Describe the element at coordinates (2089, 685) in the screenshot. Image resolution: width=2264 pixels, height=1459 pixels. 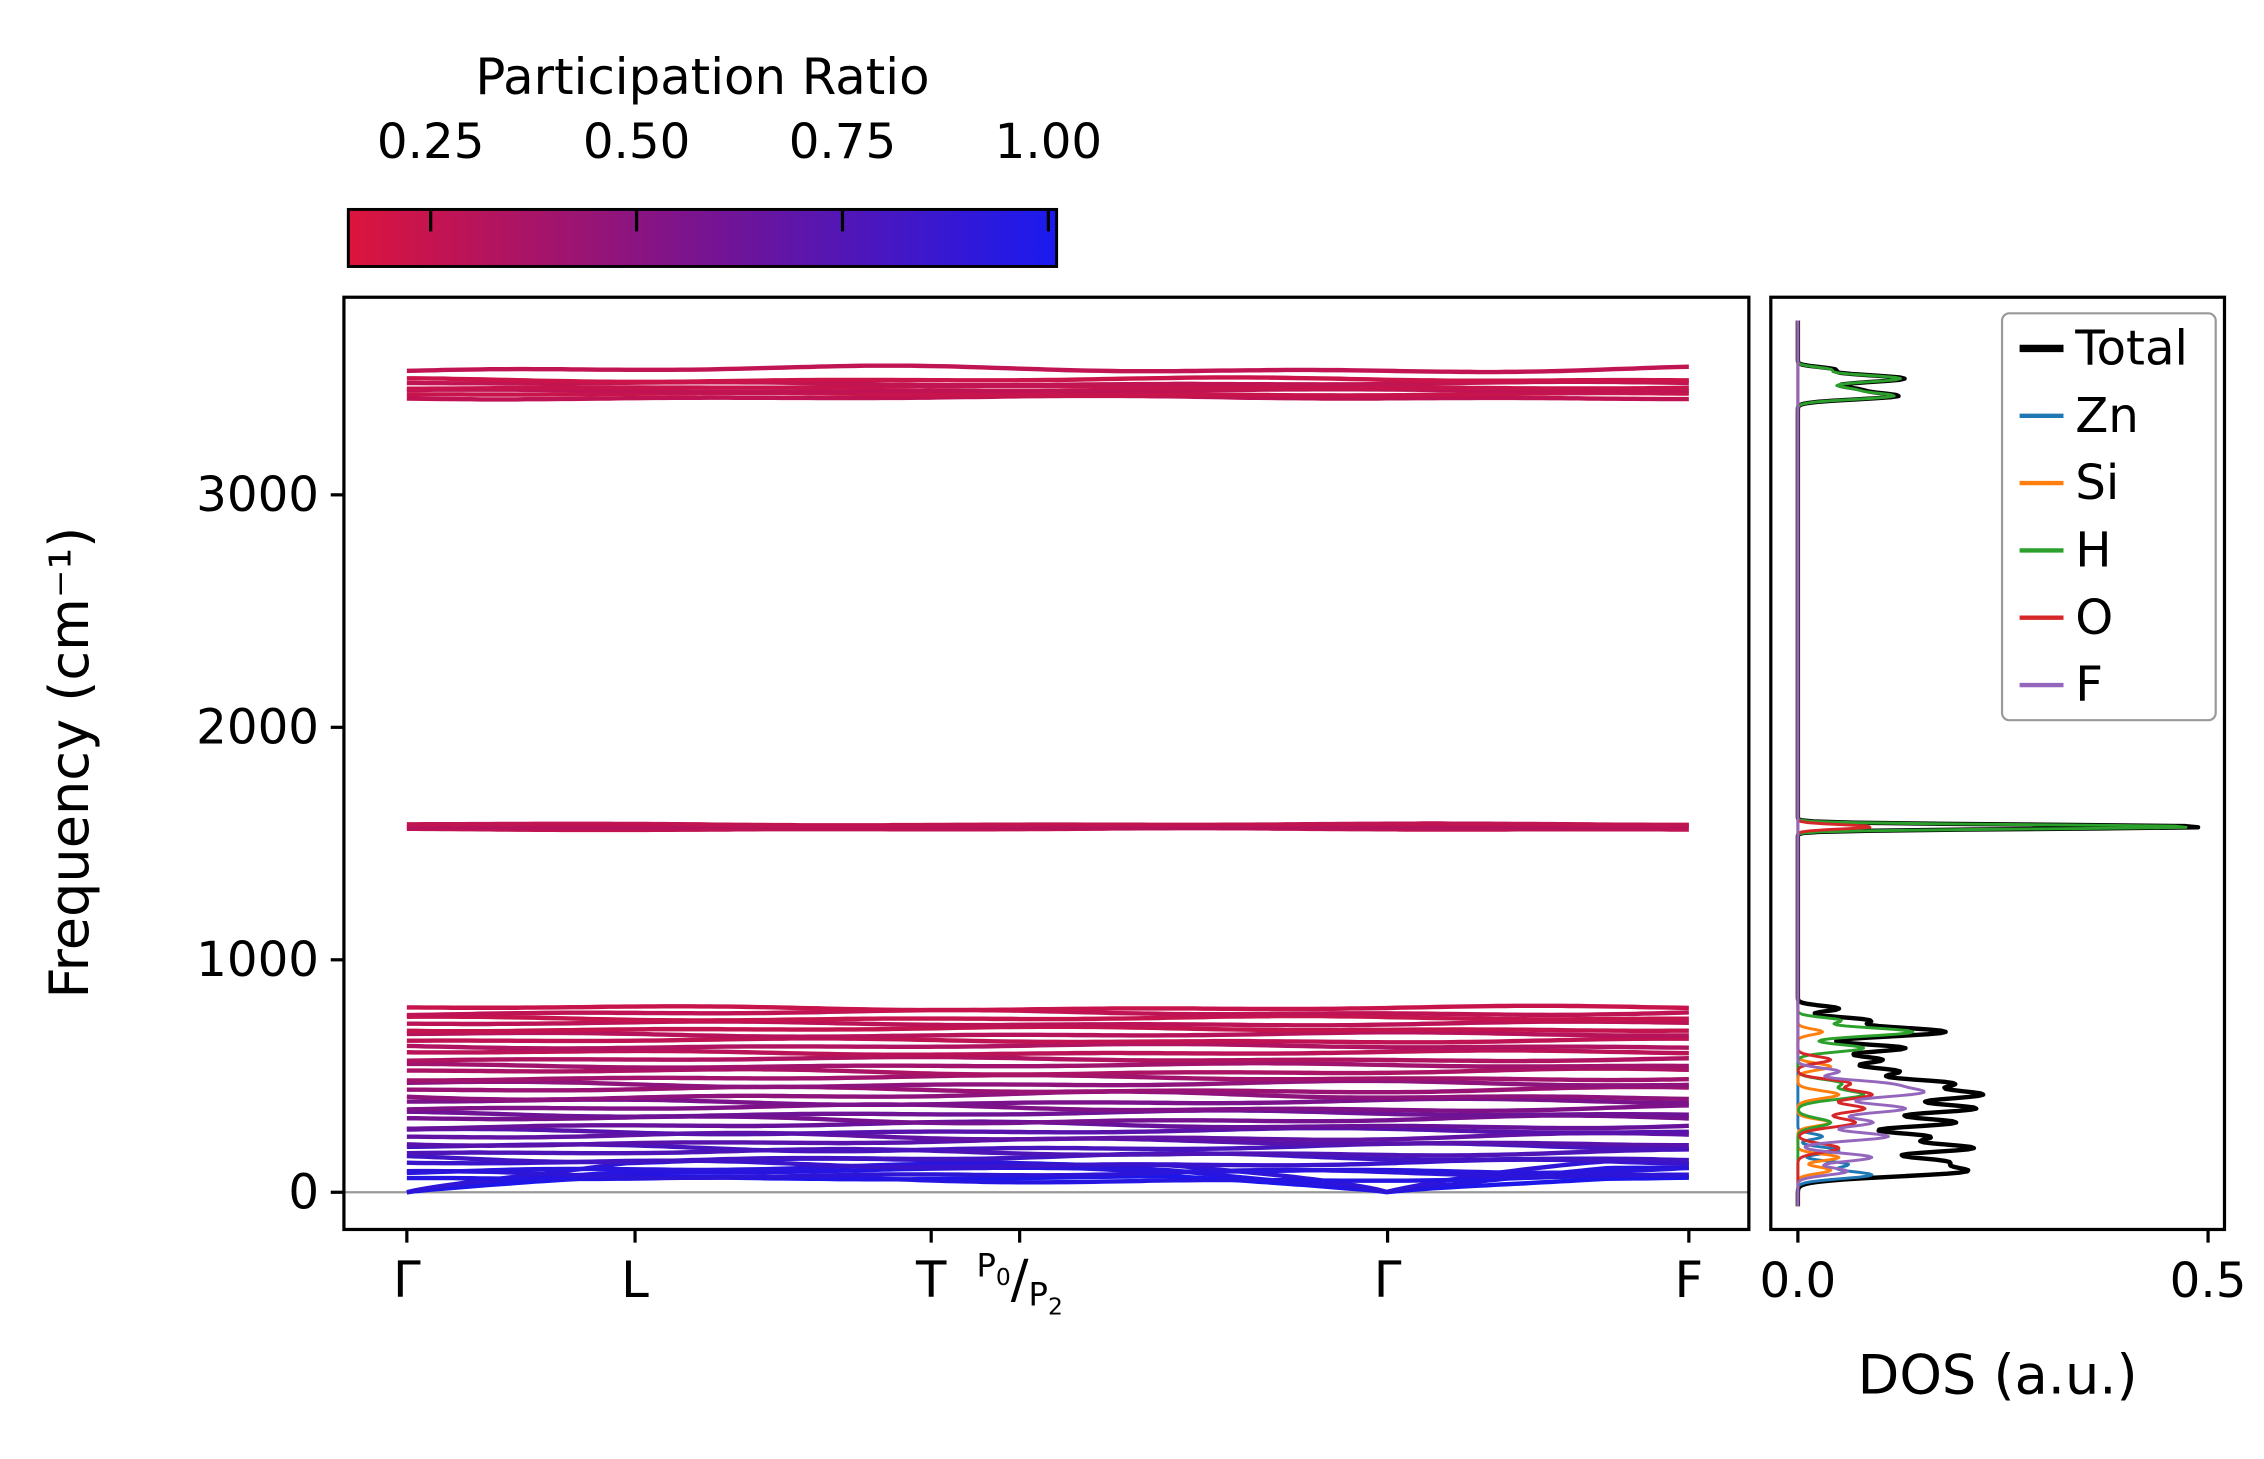
I see `legend-label: F` at that location.